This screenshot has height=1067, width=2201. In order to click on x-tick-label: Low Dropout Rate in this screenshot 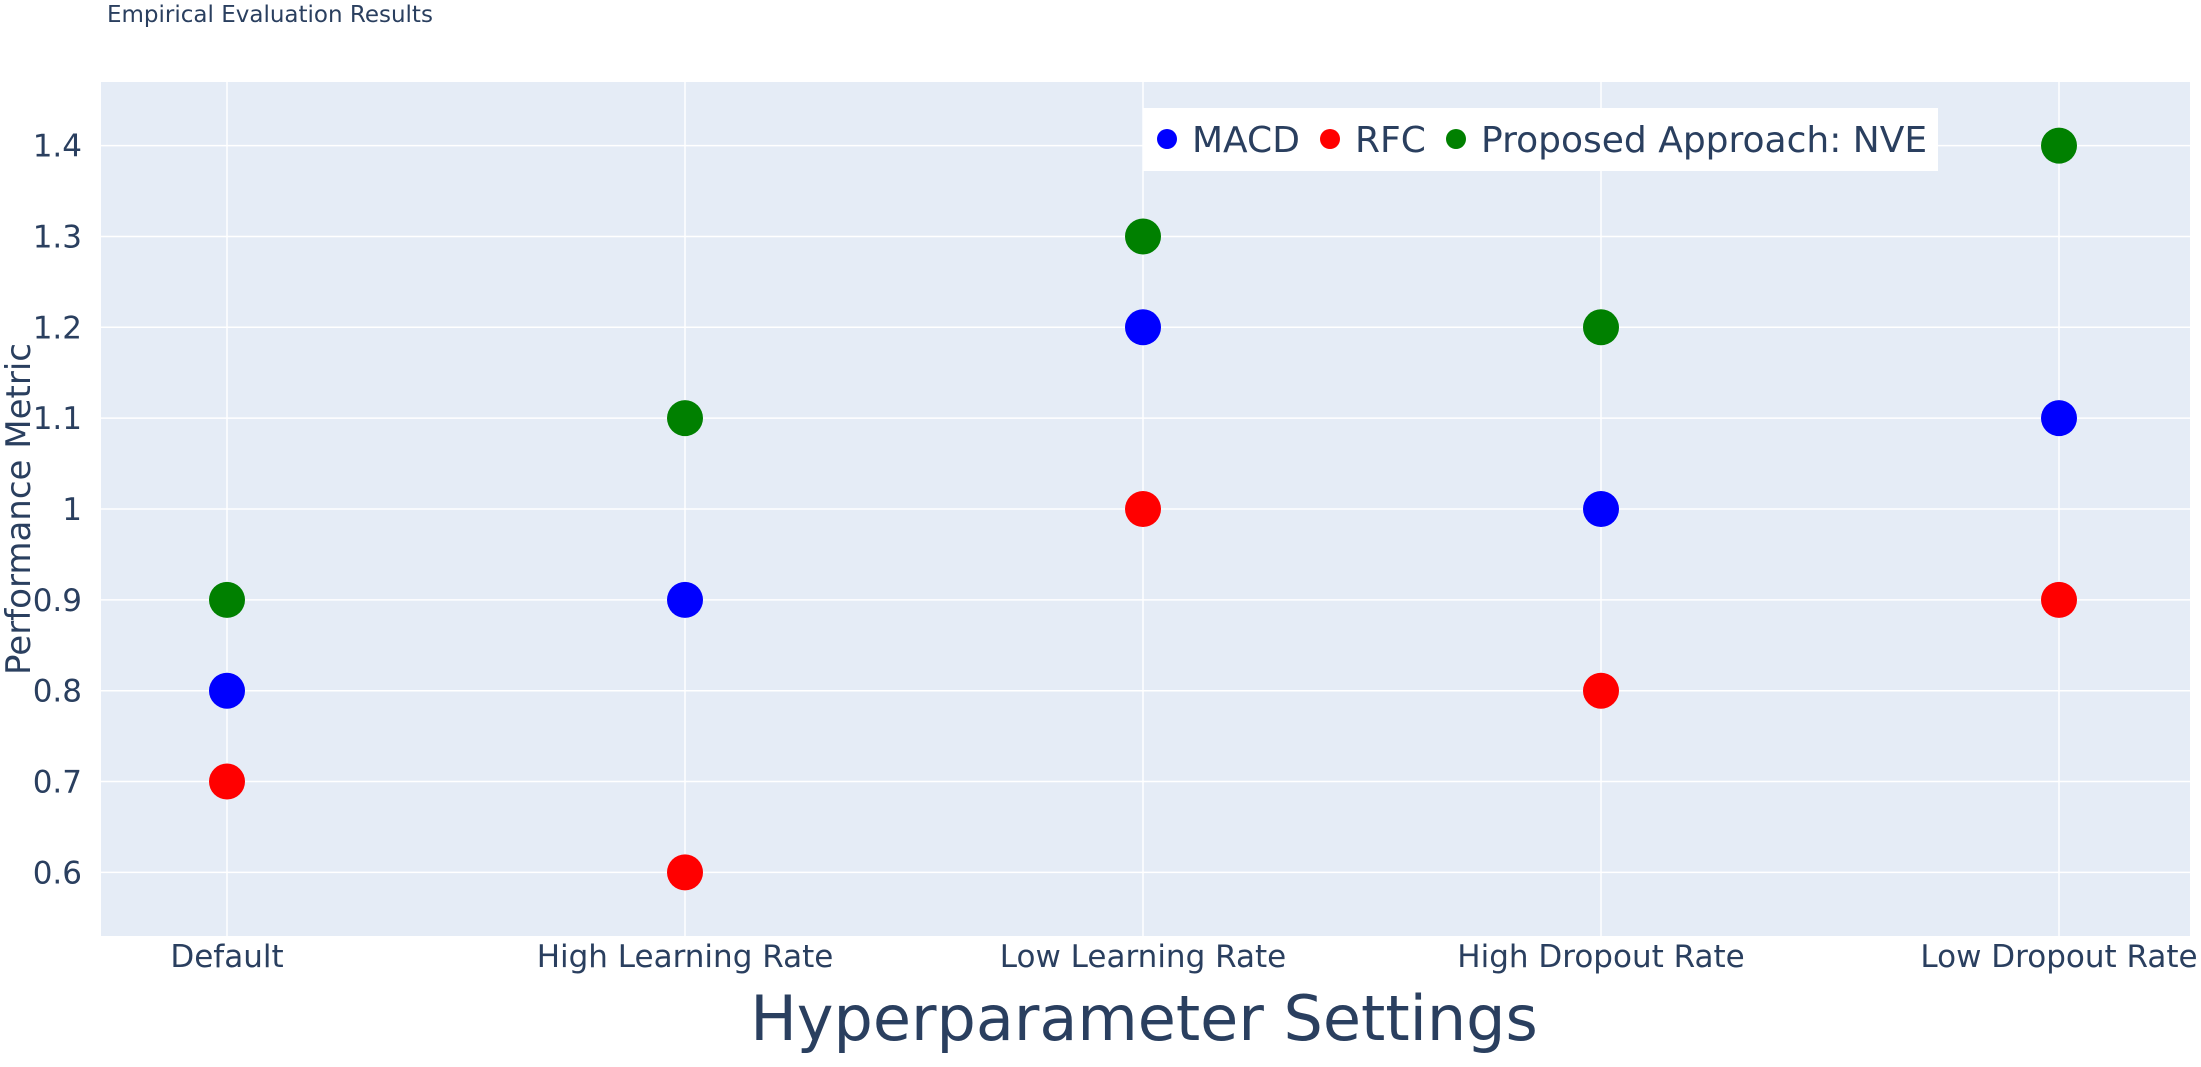, I will do `click(2058, 957)`.